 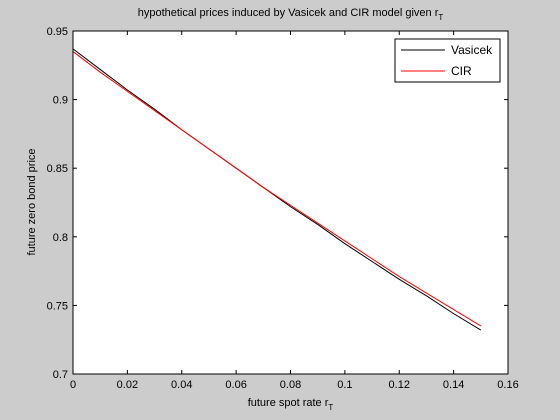 I want to click on y-axis-title: future zero bond price, so click(x=32, y=201).